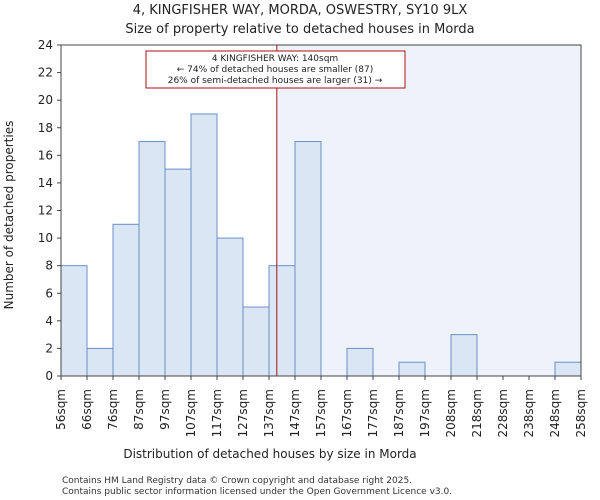 Image resolution: width=600 pixels, height=500 pixels. What do you see at coordinates (49, 348) in the screenshot?
I see `y-tick-label: 2` at bounding box center [49, 348].